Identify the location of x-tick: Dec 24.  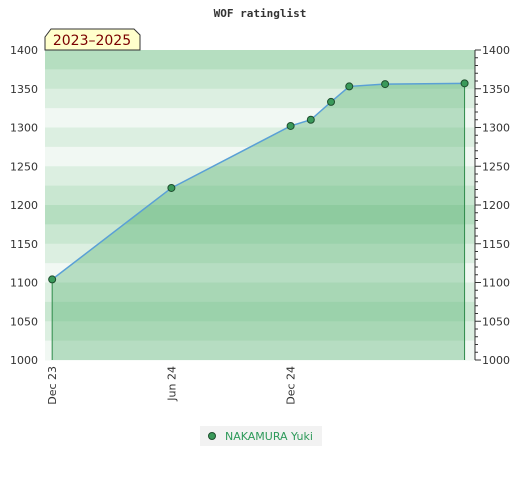
(291, 385).